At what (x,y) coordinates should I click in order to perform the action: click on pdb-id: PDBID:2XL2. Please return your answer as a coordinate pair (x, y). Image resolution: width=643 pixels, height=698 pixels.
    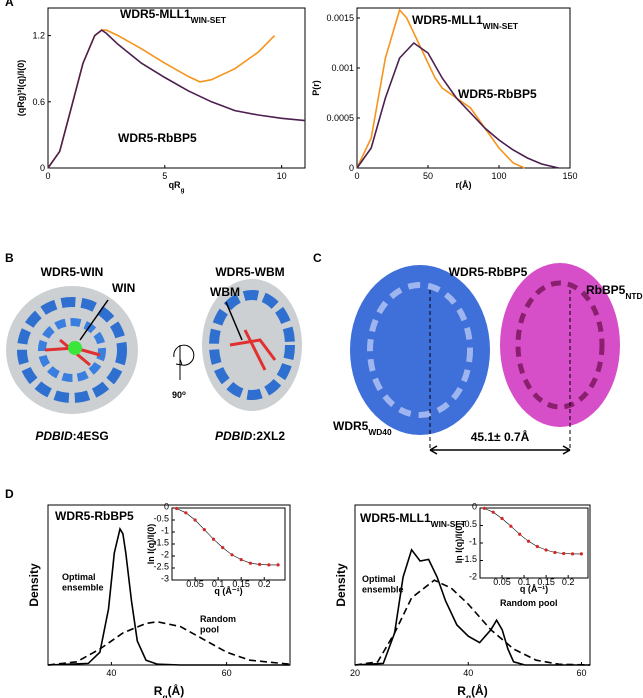
    Looking at the image, I should click on (250, 436).